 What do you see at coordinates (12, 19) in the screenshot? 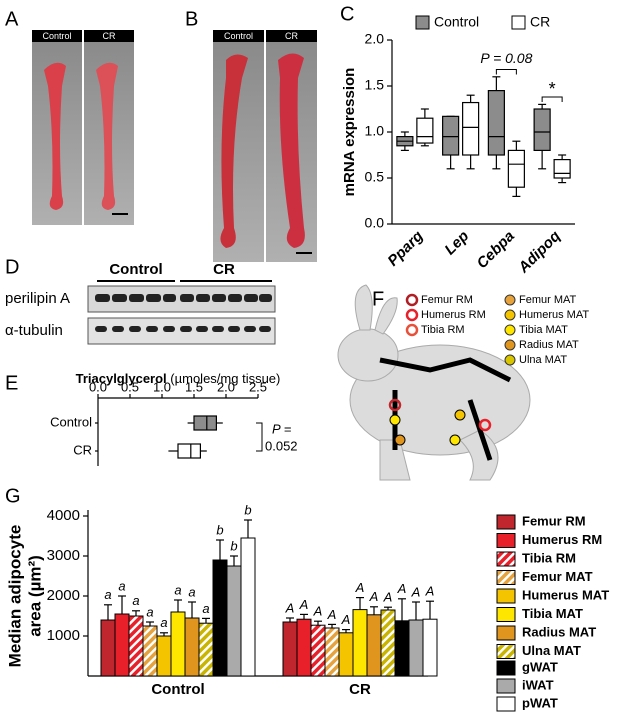
I see `panel-label: A` at bounding box center [12, 19].